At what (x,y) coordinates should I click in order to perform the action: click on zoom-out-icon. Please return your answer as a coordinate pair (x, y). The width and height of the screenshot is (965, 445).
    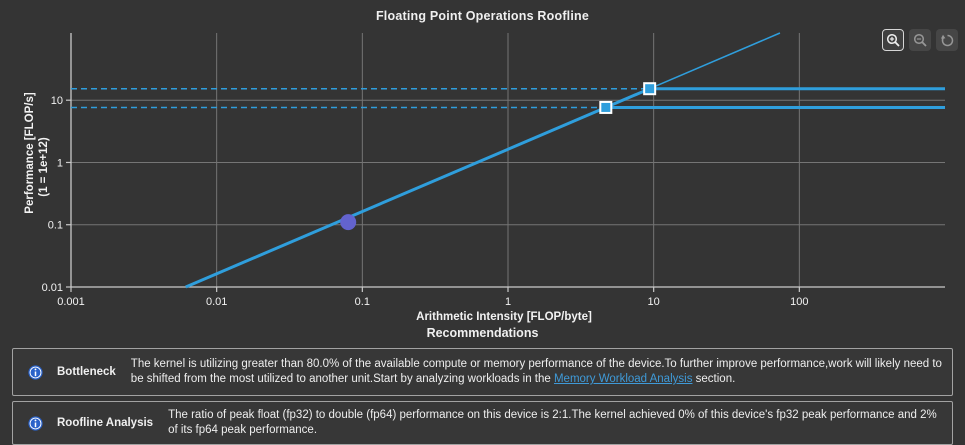
    Looking at the image, I should click on (920, 40).